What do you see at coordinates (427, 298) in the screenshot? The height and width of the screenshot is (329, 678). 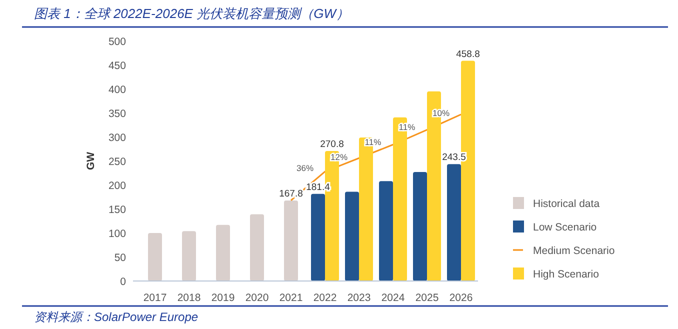 I see `x-tick-label: 2025` at bounding box center [427, 298].